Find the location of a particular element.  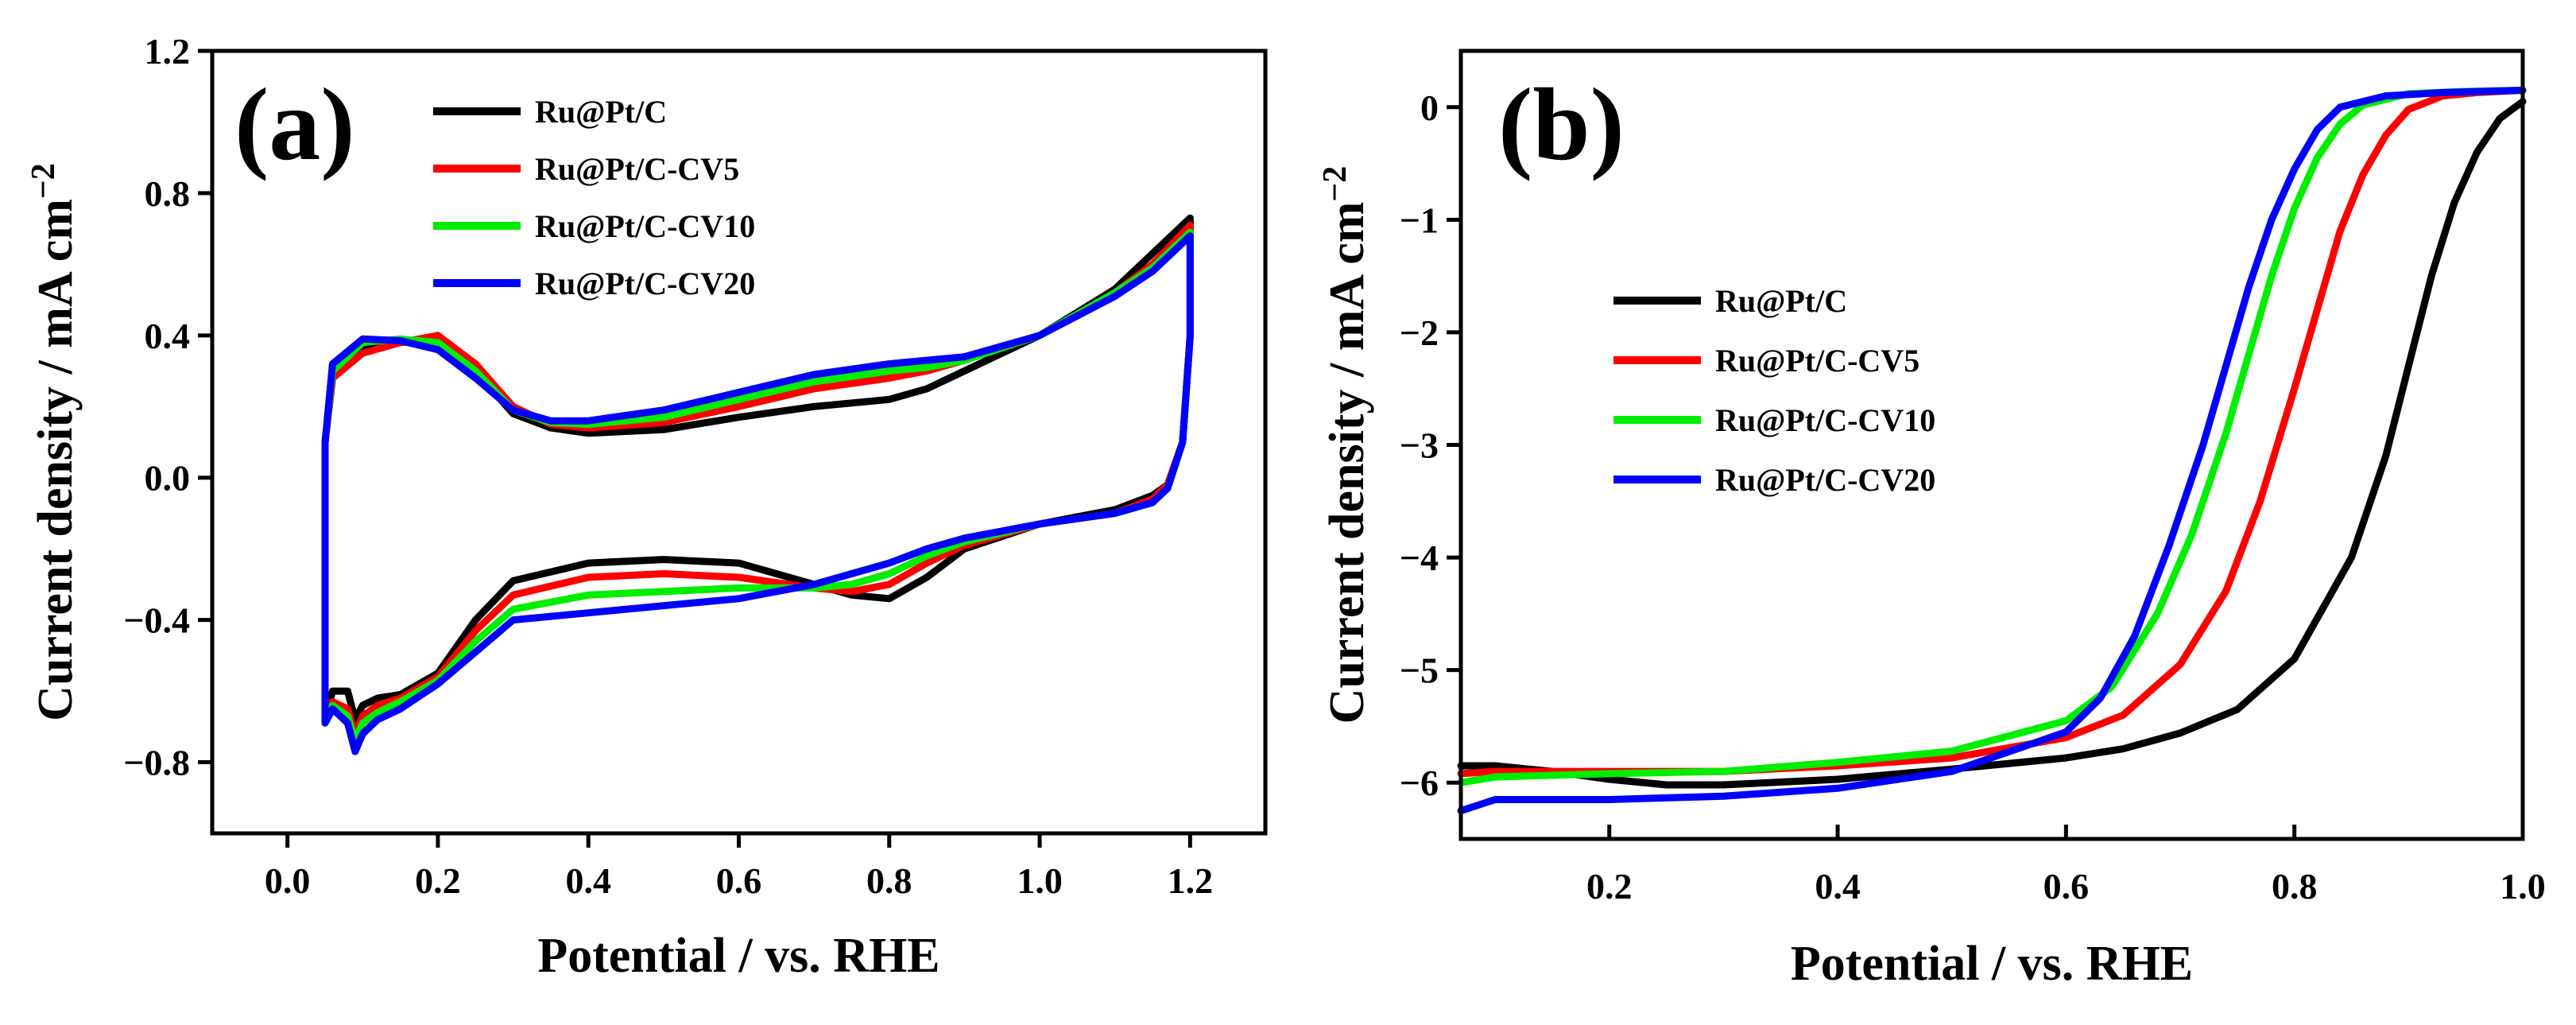

panel-label: (a) is located at coordinates (294, 125).